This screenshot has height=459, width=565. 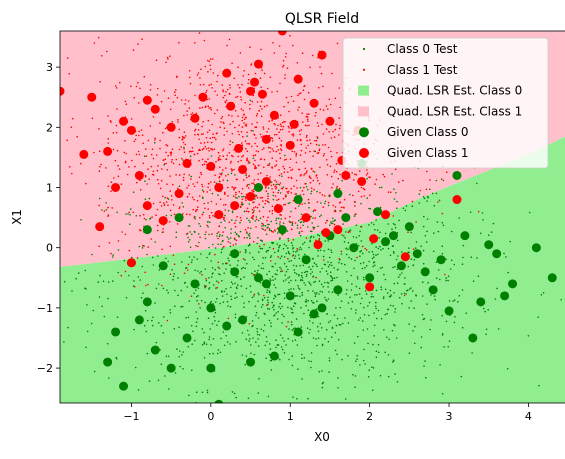 What do you see at coordinates (322, 19) in the screenshot?
I see `chart-title: QLSR Field` at bounding box center [322, 19].